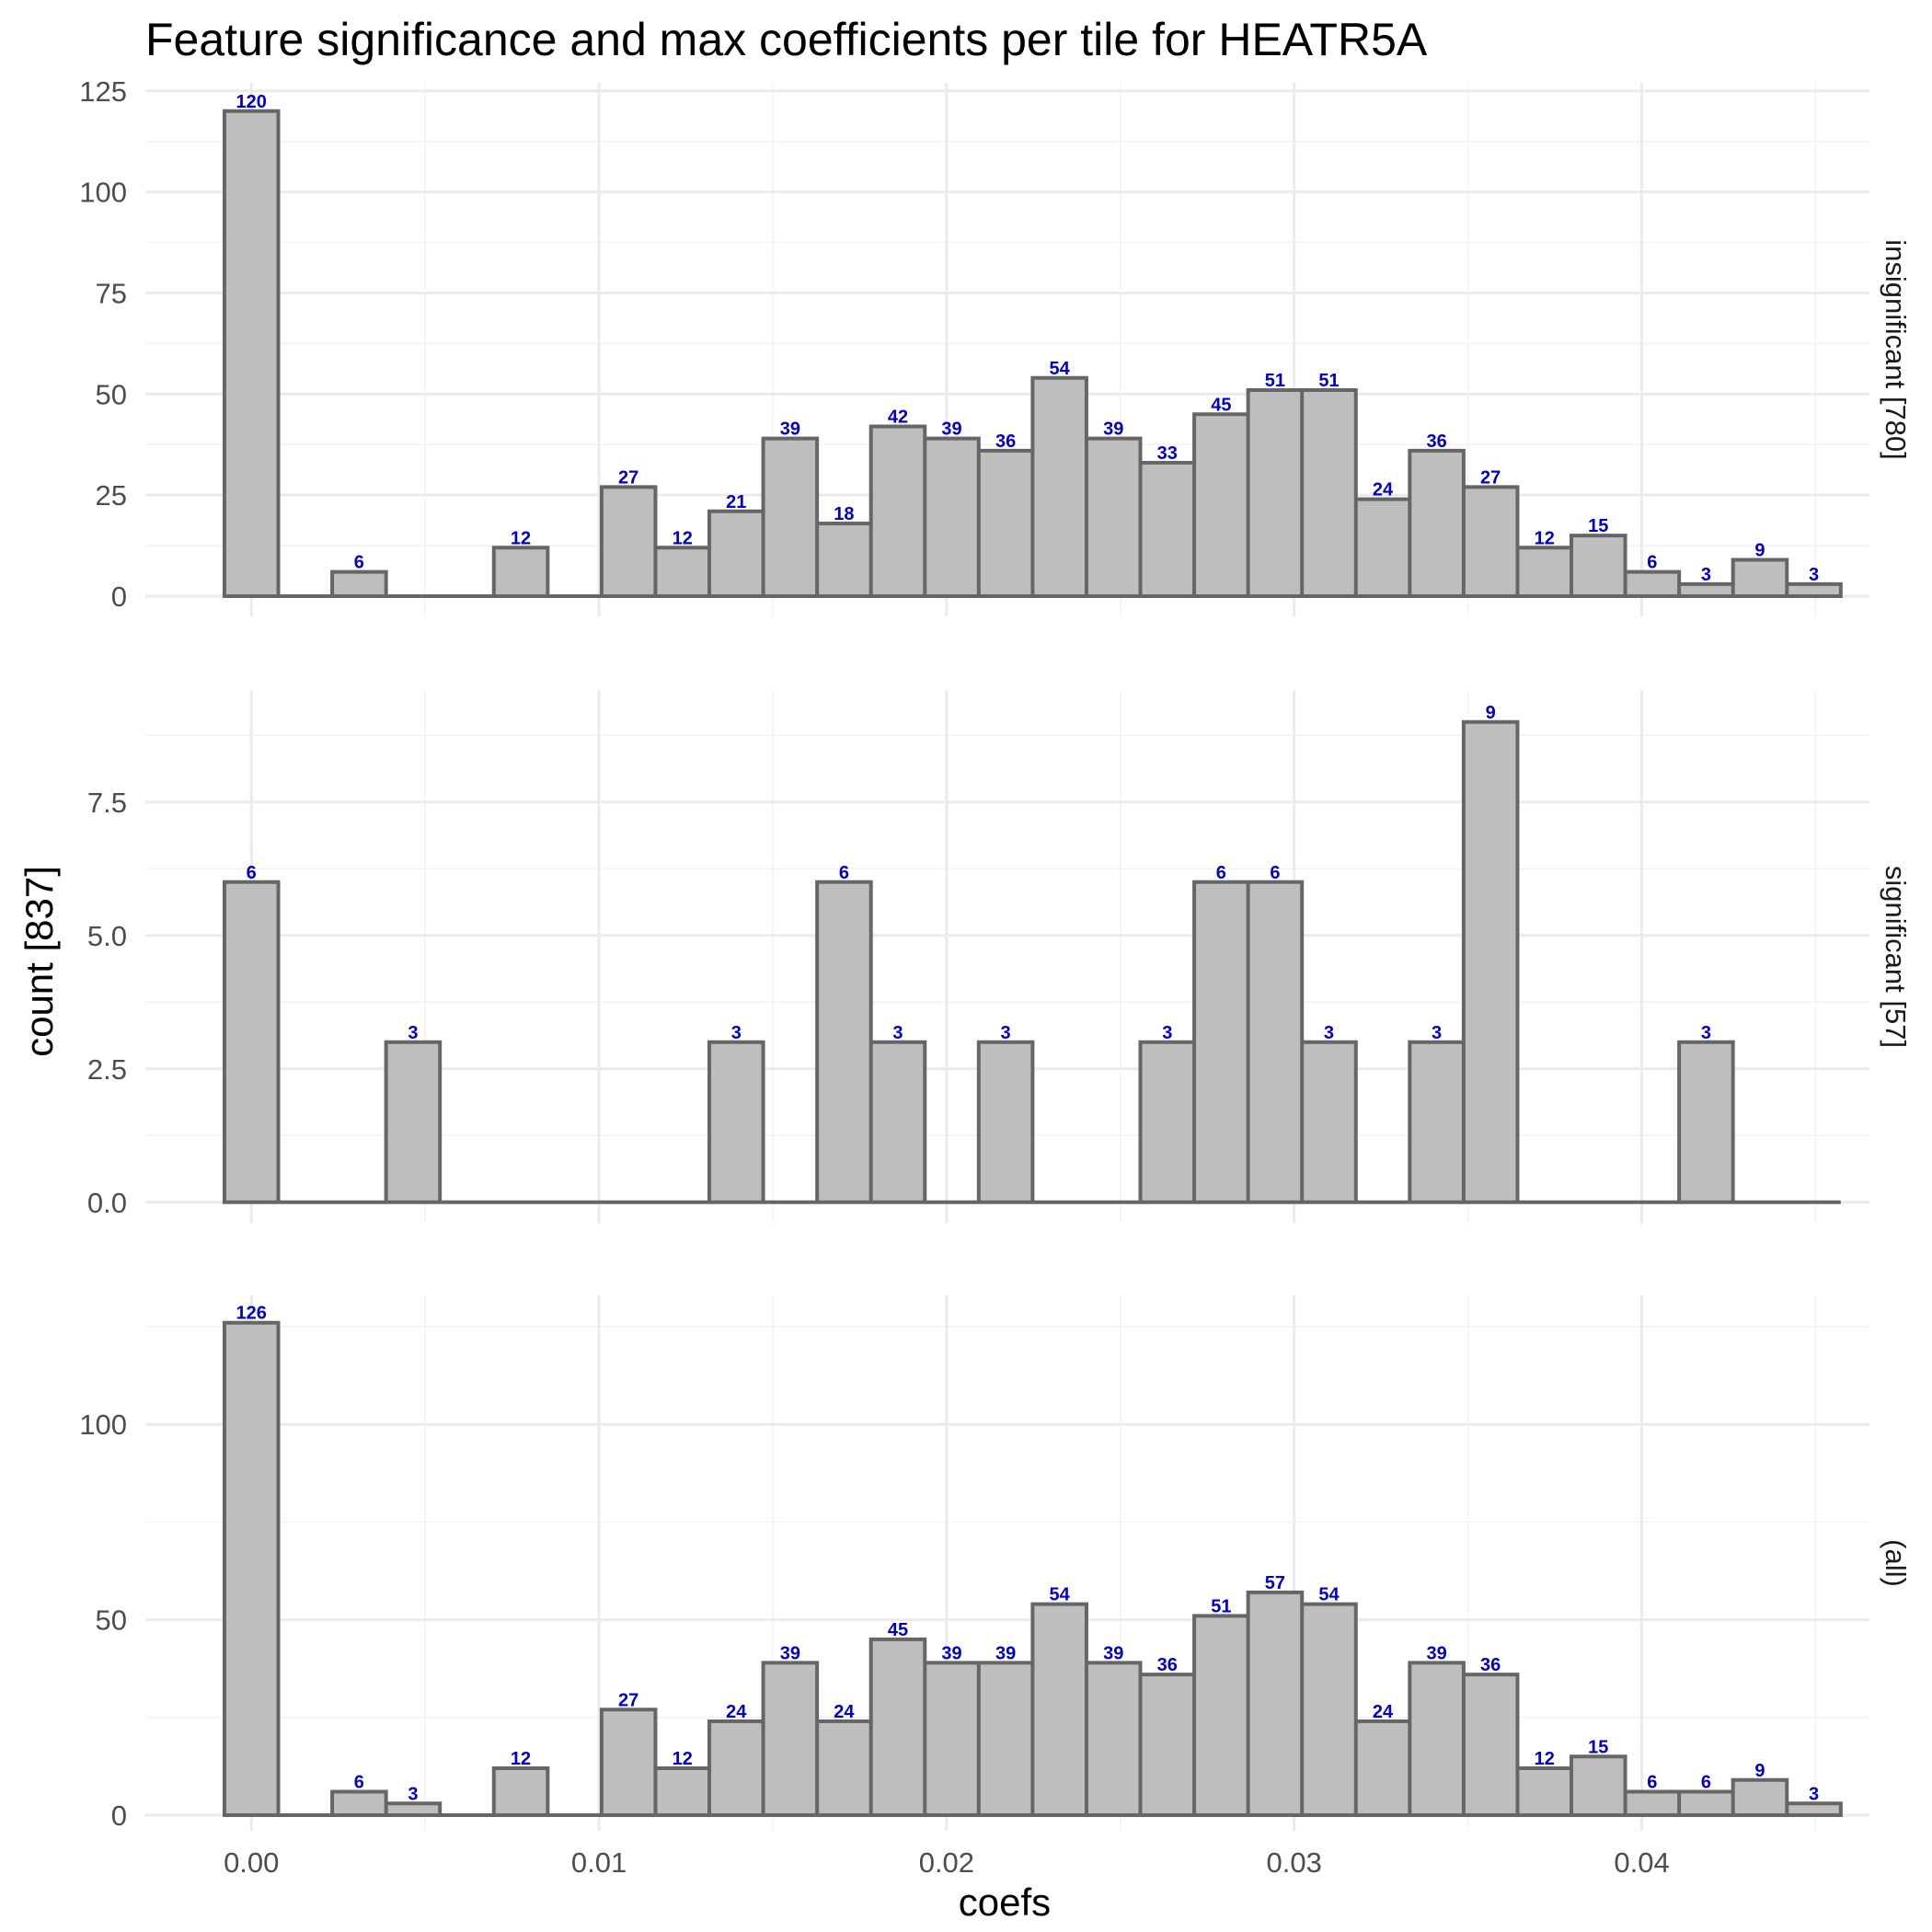 The height and width of the screenshot is (1932, 1932). Describe the element at coordinates (898, 417) in the screenshot. I see `bar-count-label: 42` at that location.